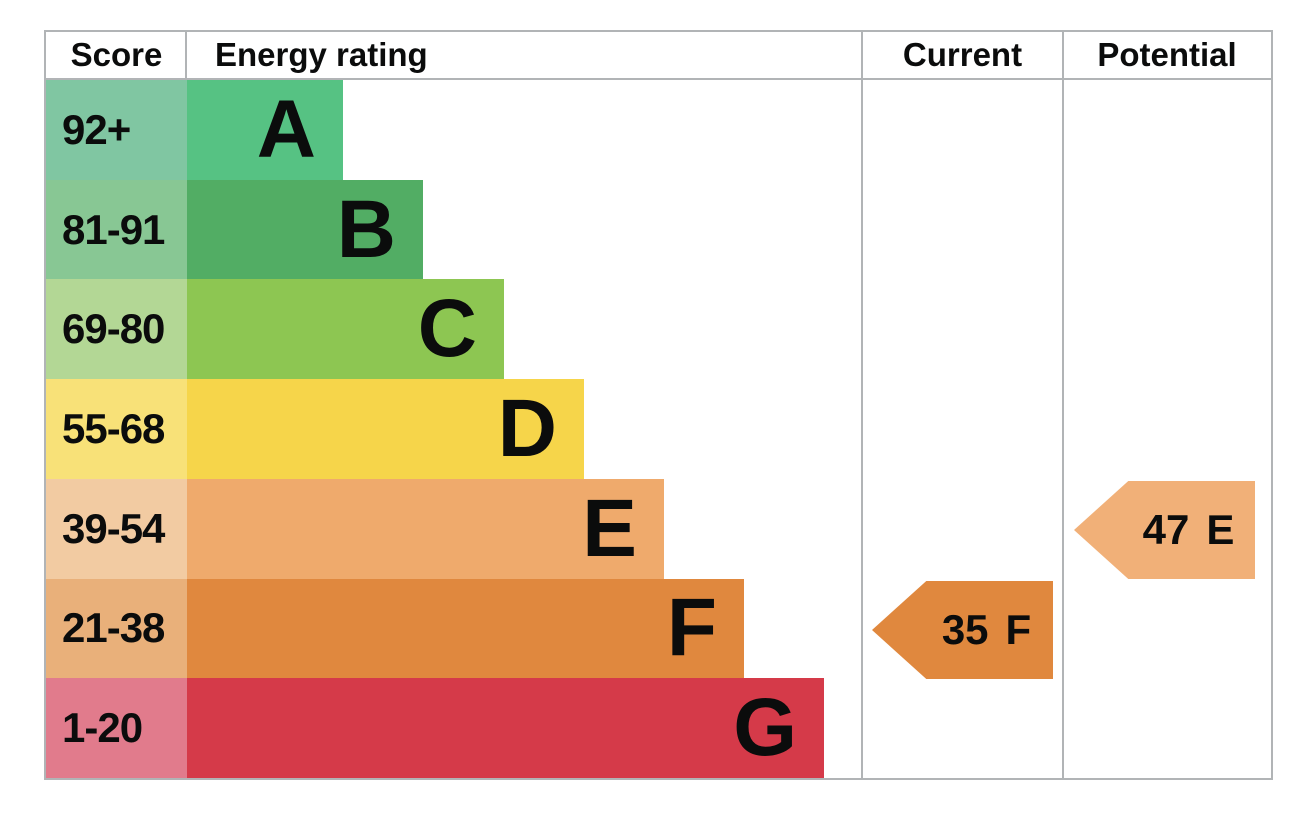 Image resolution: width=1310 pixels, height=816 pixels. What do you see at coordinates (862, 405) in the screenshot?
I see `column-divider-current` at bounding box center [862, 405].